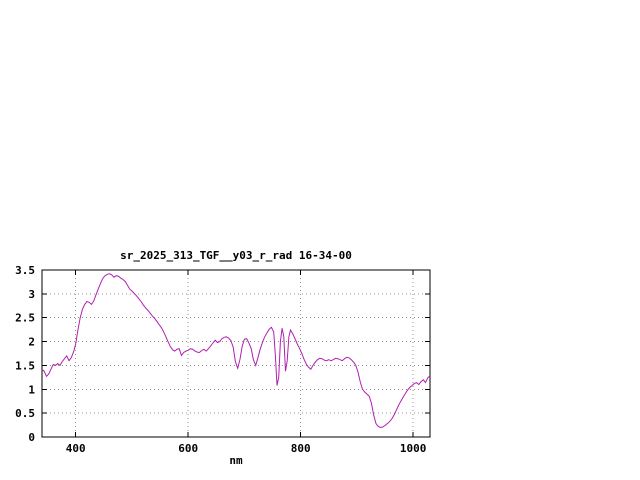 This screenshot has width=640, height=480. Describe the element at coordinates (25, 365) in the screenshot. I see `y-tick-label: 1.5` at that location.